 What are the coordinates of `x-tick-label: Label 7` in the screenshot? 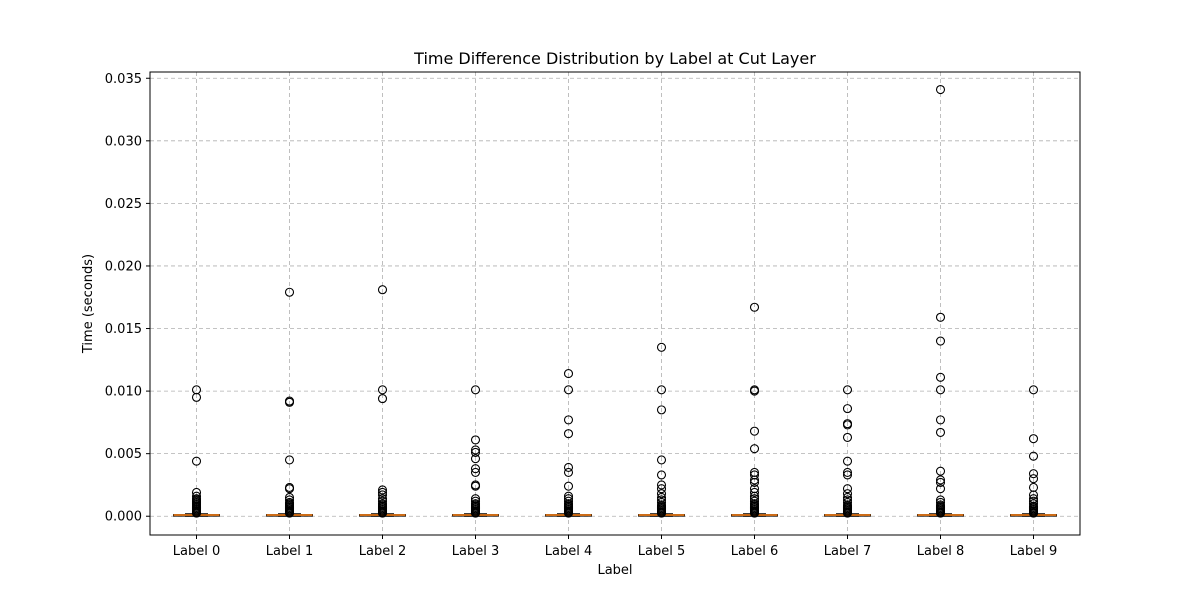 It's located at (847, 551).